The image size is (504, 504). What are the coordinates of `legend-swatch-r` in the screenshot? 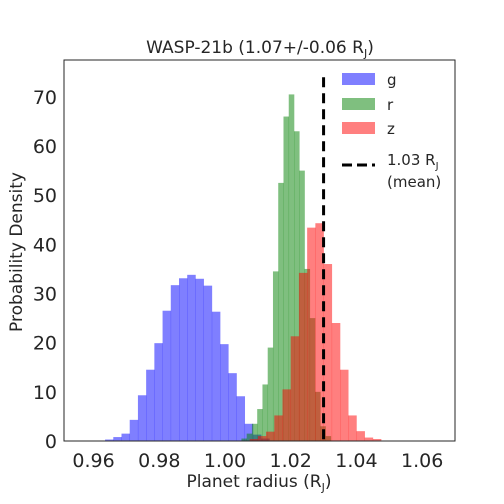 It's located at (358, 104).